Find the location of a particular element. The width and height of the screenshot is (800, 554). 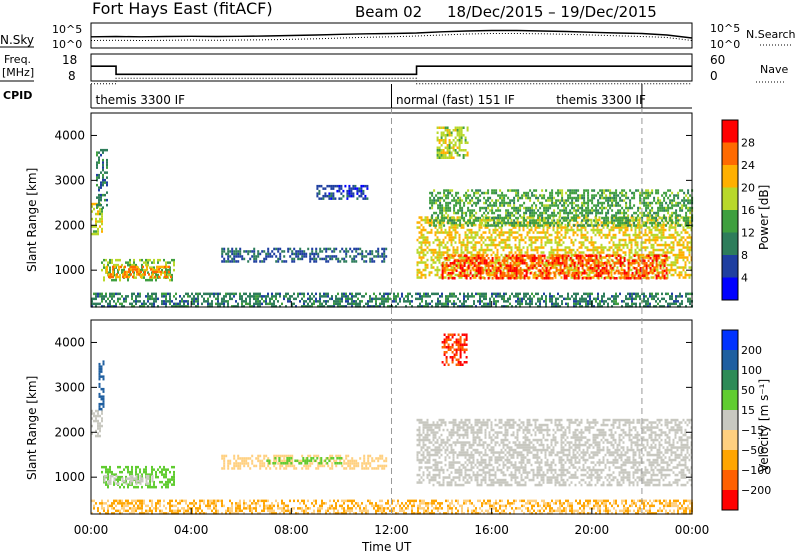

noise-right-tick-bottom: 10^0 is located at coordinates (725, 44).